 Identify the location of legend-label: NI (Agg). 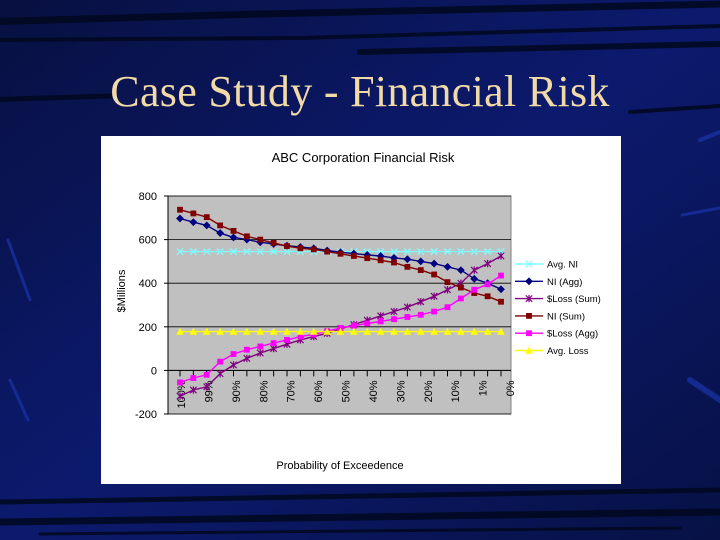
(564, 282).